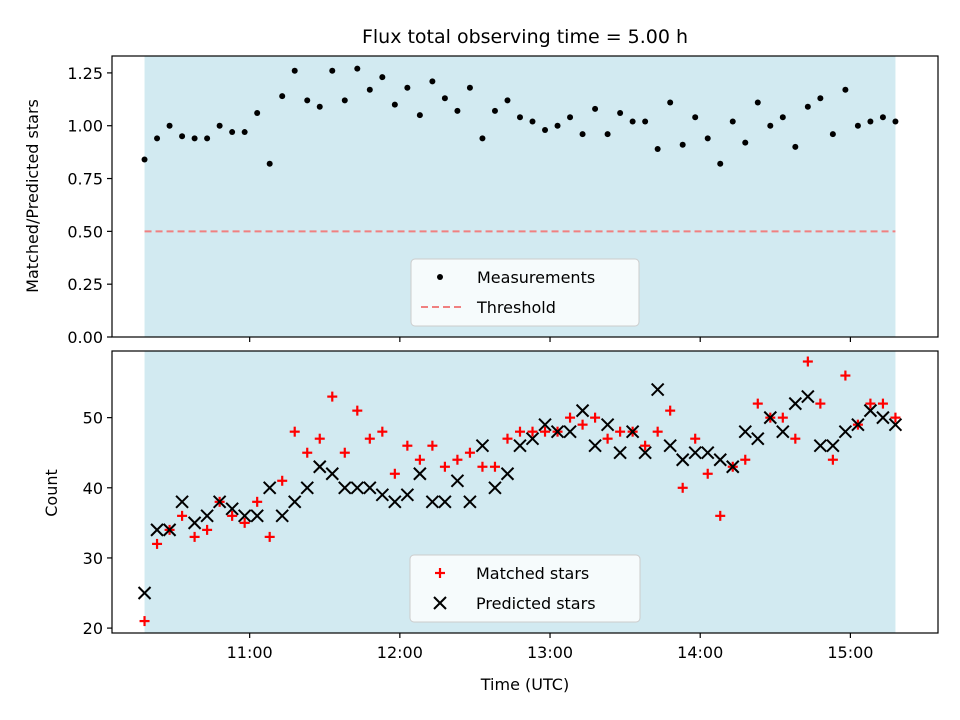 Image resolution: width=960 pixels, height=720 pixels. What do you see at coordinates (93, 558) in the screenshot?
I see `bottom-ytick-label: 30` at bounding box center [93, 558].